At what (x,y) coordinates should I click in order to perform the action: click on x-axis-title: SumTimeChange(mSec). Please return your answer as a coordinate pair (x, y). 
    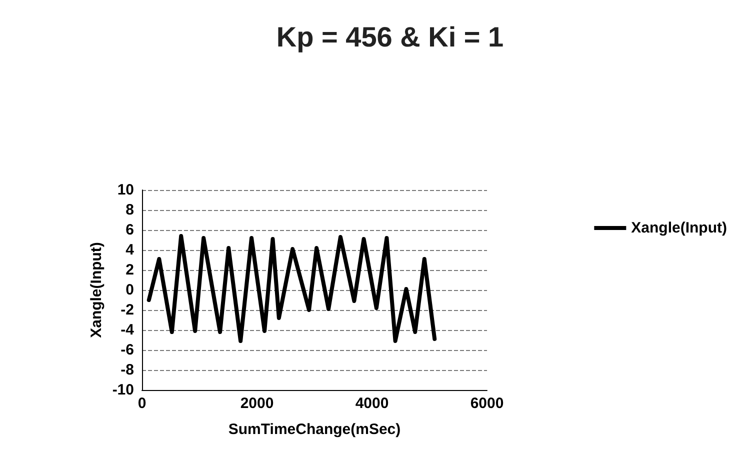
    Looking at the image, I should click on (314, 429).